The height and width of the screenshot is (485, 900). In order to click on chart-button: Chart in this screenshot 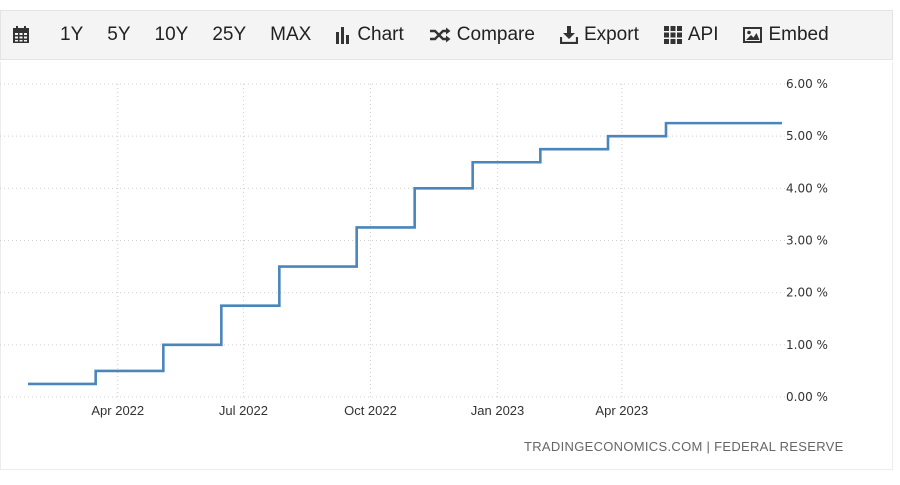, I will do `click(369, 35)`.